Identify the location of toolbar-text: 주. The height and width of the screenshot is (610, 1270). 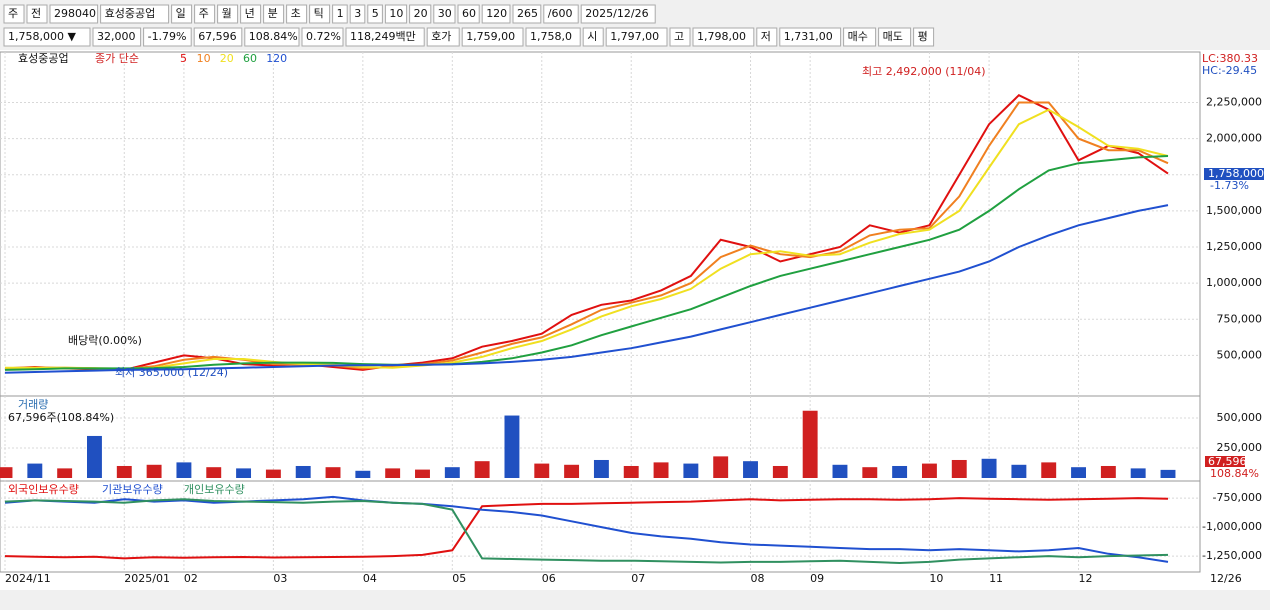
(13, 13).